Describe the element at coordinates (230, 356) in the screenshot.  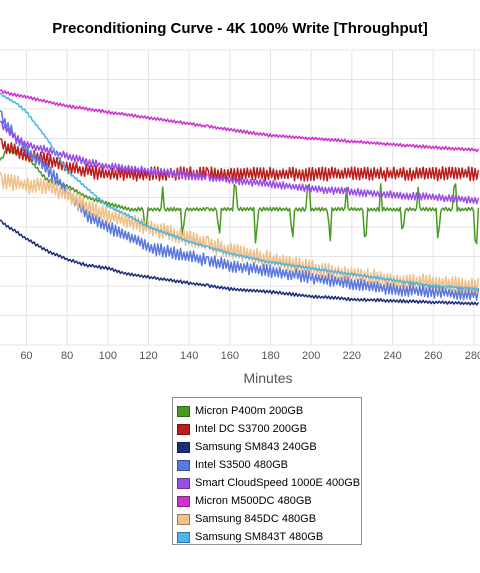
I see `x-tick-label: 160` at that location.